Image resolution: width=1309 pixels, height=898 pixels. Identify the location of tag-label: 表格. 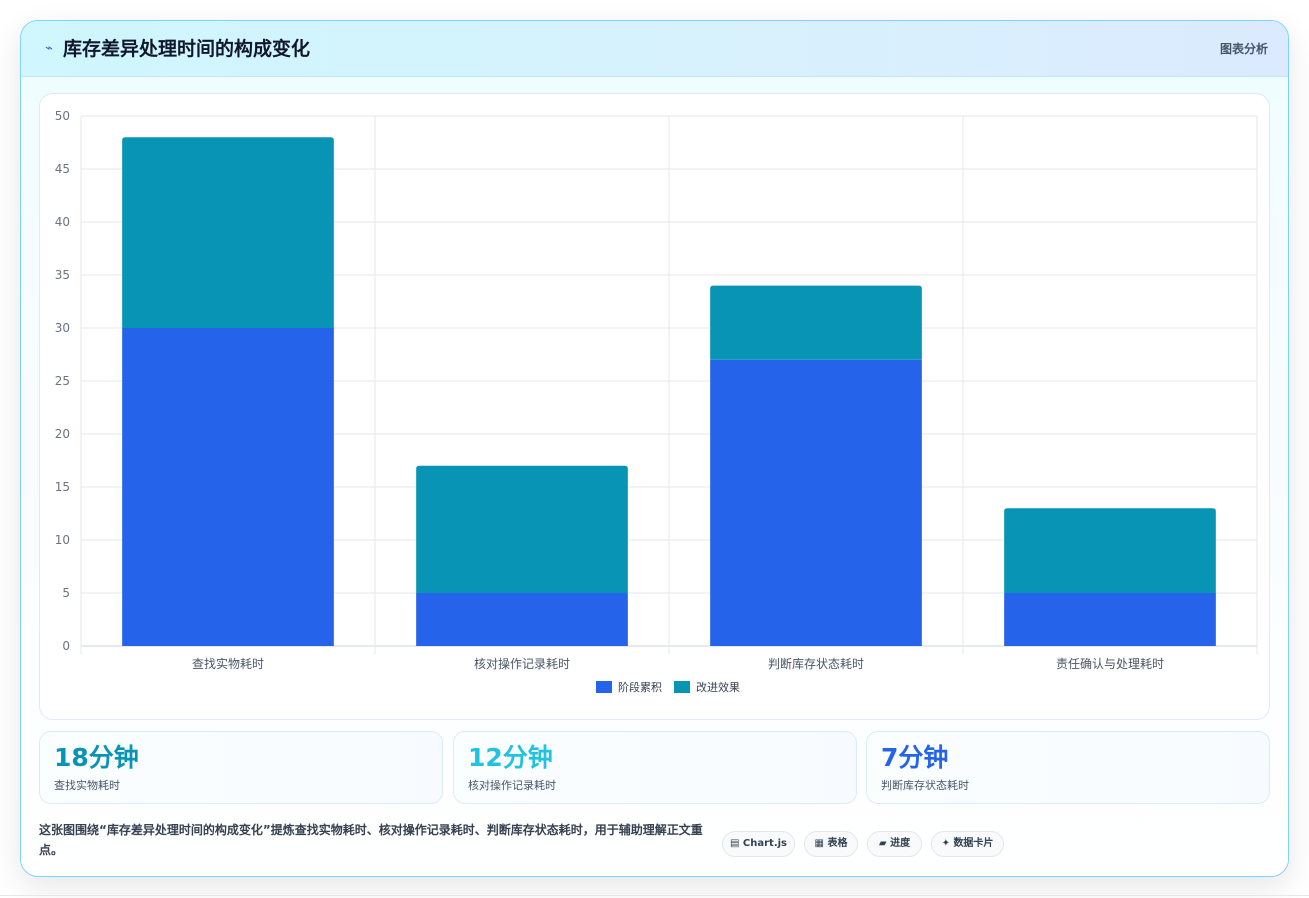
(837, 843).